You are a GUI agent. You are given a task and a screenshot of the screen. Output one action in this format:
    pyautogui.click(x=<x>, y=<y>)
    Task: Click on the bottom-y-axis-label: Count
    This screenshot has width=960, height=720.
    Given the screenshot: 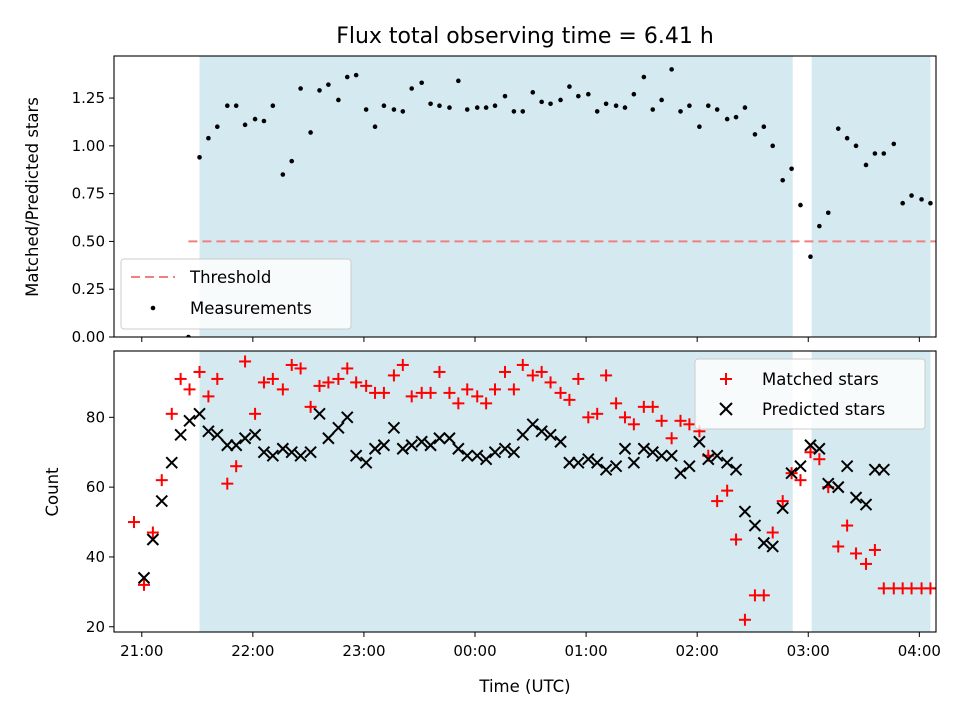 What is the action you would take?
    pyautogui.click(x=52, y=492)
    